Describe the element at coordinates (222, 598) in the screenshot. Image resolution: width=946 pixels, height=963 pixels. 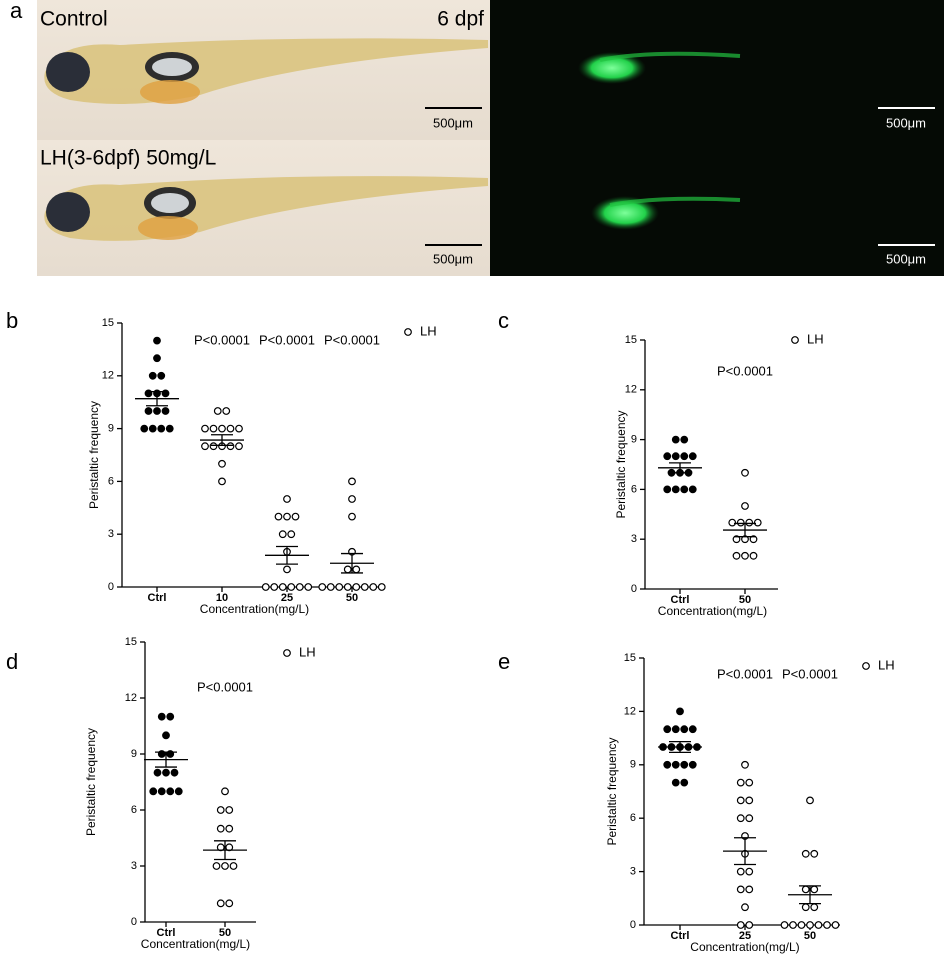
I see `x-tick-label: 10` at that location.